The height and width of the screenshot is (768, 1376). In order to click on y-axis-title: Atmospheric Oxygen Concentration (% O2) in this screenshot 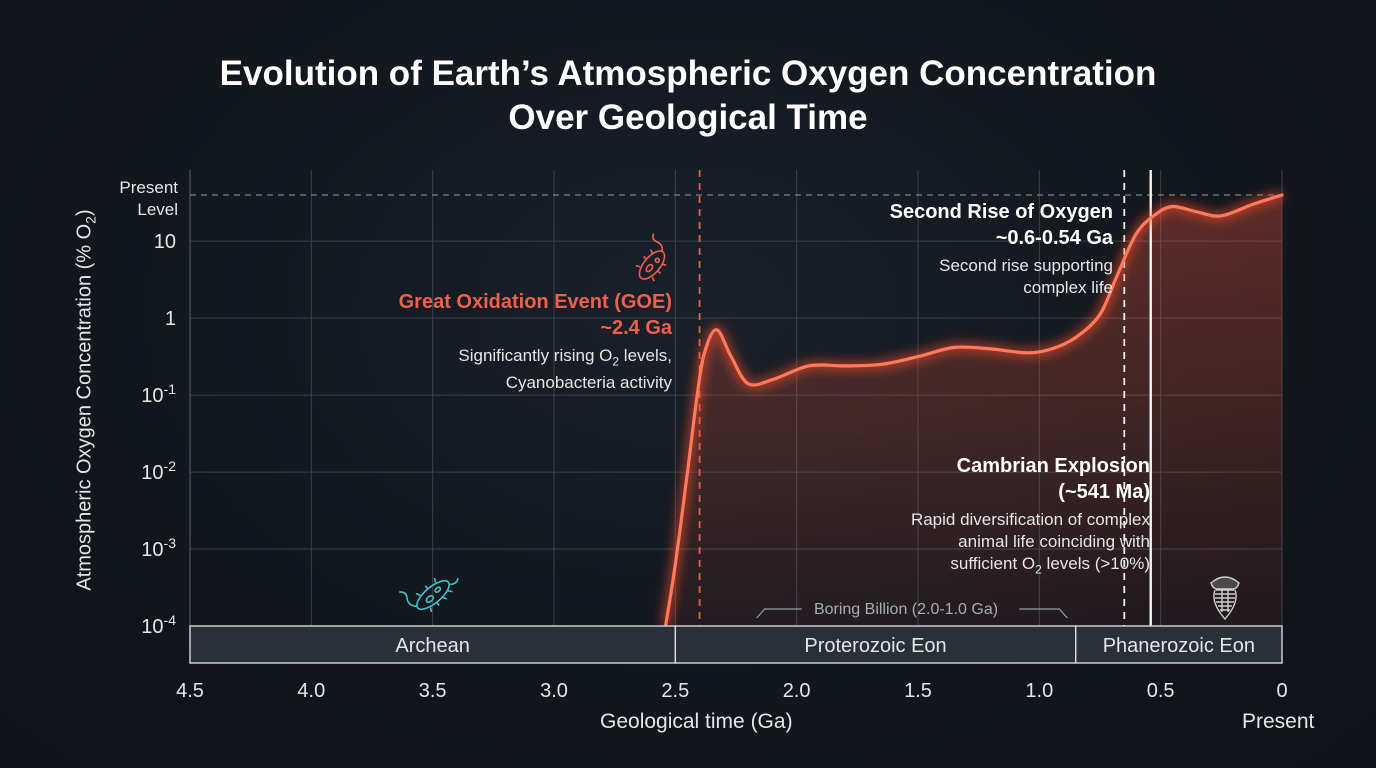, I will do `click(86, 400)`.